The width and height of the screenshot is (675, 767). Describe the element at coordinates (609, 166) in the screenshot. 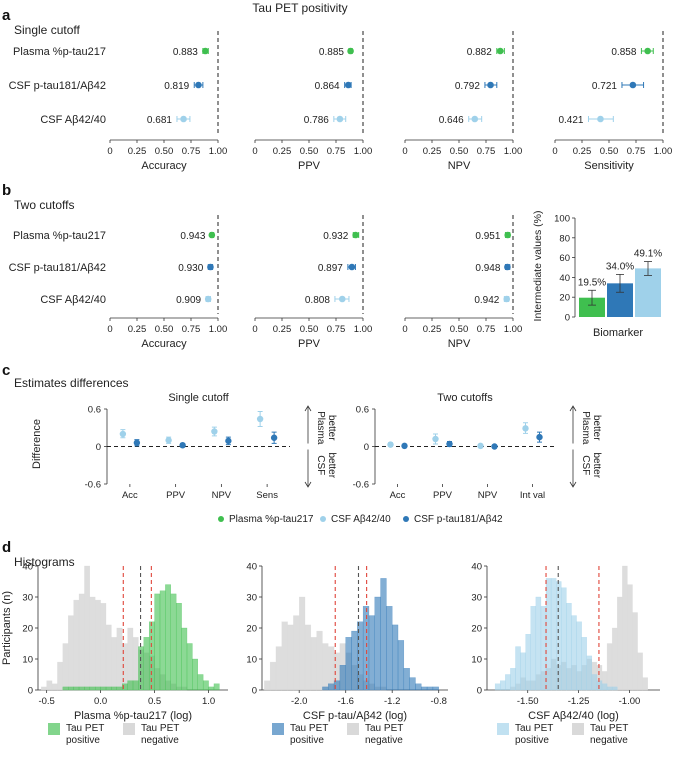

I see `a-x-axis-label: Sensitivity` at that location.